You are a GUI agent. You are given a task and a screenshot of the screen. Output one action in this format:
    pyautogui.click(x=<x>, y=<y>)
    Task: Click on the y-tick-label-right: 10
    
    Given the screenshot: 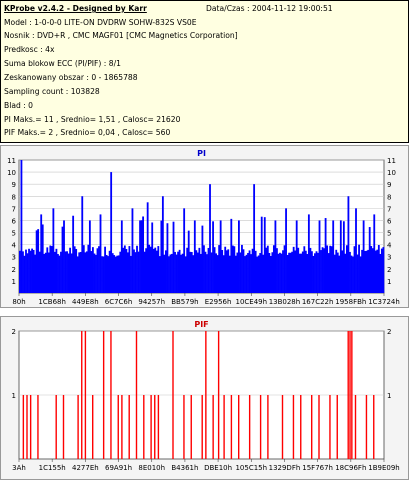 What is the action you would take?
    pyautogui.click(x=391, y=173)
    